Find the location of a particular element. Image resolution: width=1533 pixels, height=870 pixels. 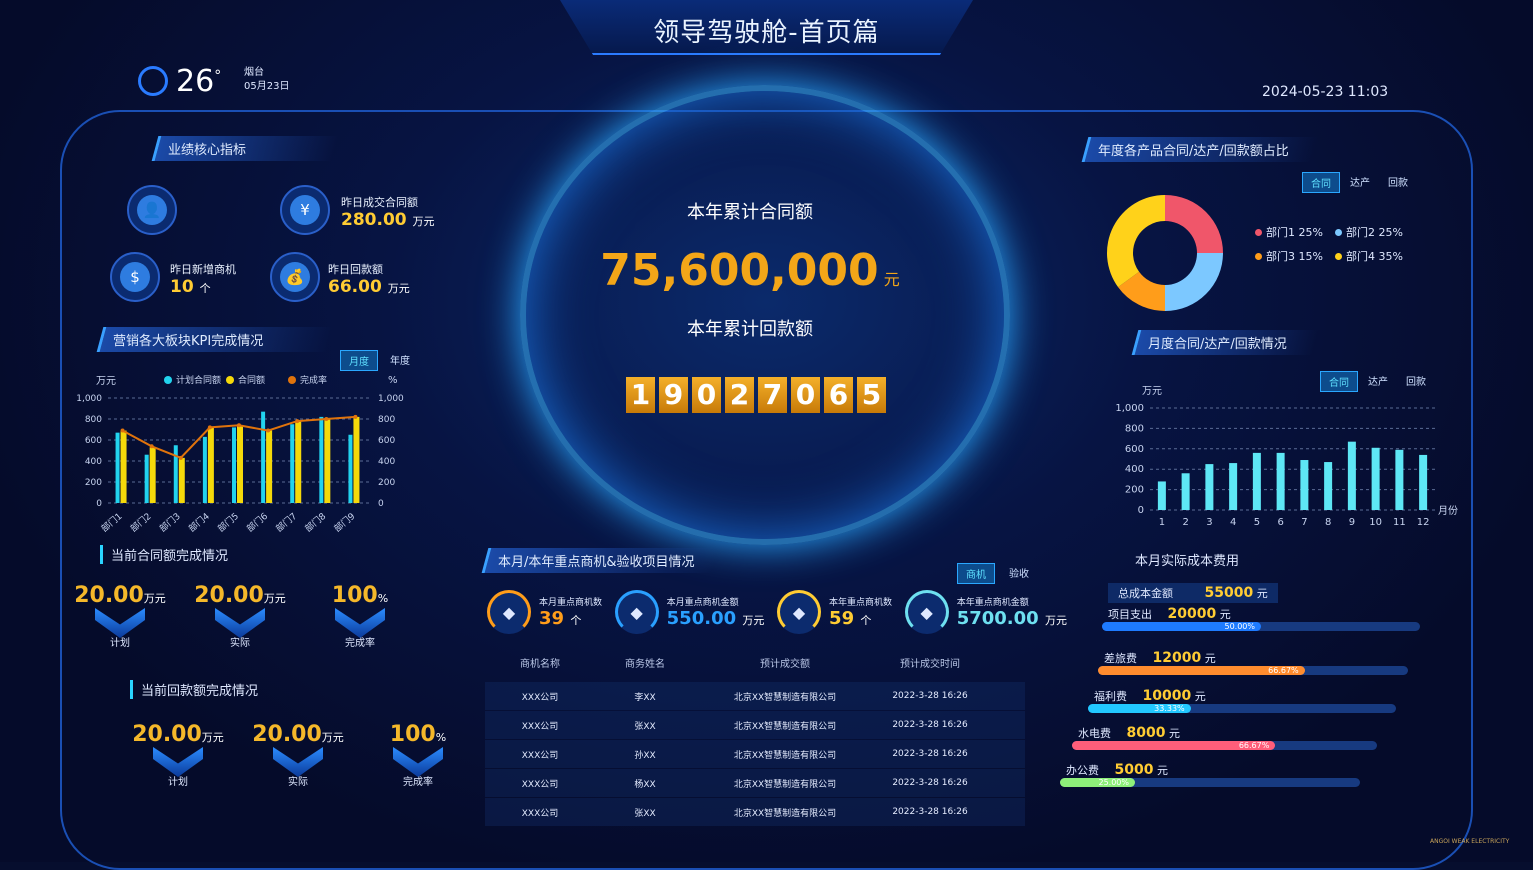

digit: 1 is located at coordinates (640, 395).